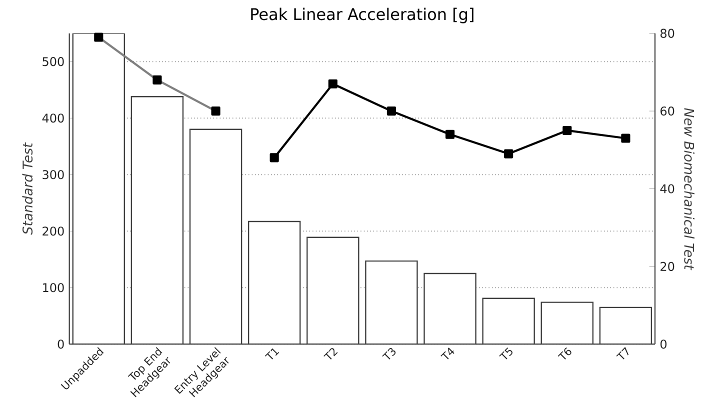 This screenshot has width=707, height=410. Describe the element at coordinates (362, 16) in the screenshot. I see `chart-title: Peak Linear Acceleration [g]` at that location.